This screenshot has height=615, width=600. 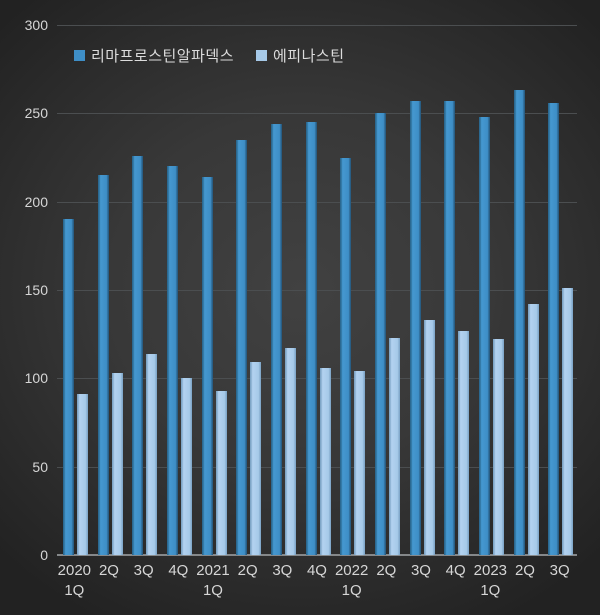 What do you see at coordinates (261, 55) in the screenshot?
I see `legend-swatch-series2-icon` at bounding box center [261, 55].